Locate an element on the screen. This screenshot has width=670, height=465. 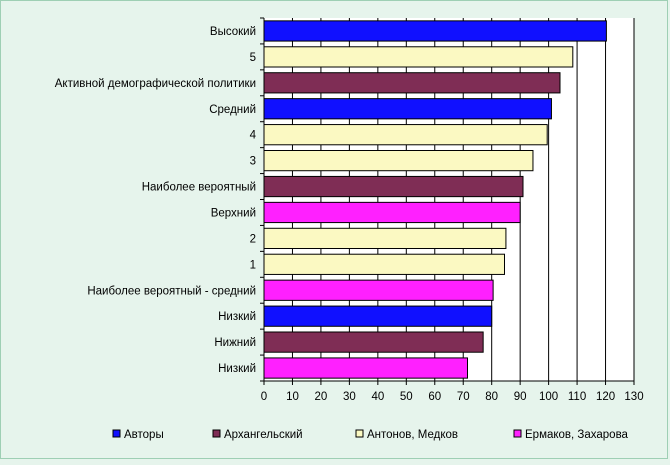
x-tick-label: 120 is located at coordinates (605, 397).